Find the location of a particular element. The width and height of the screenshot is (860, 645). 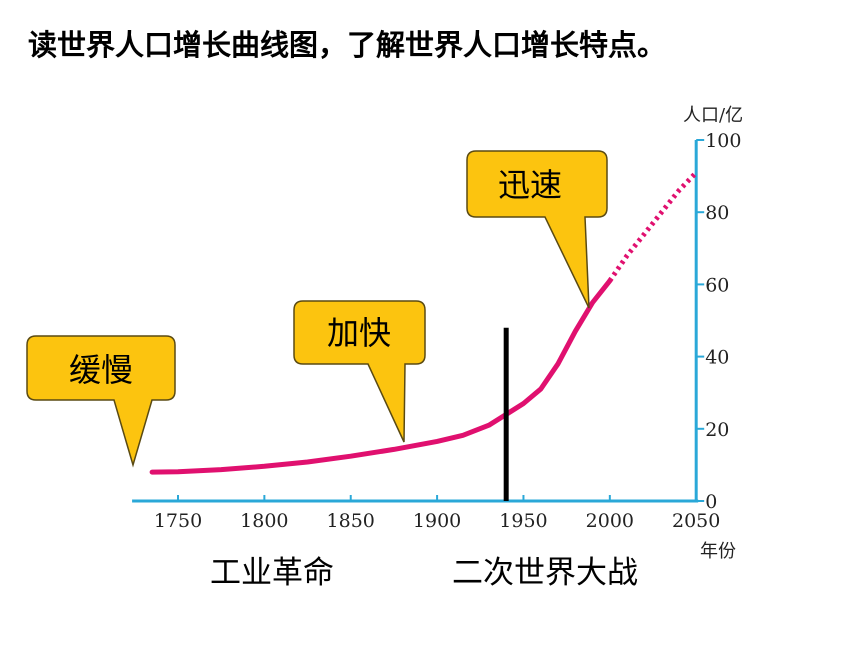

caption-industrial-revolution: 工业革命 is located at coordinates (272, 573).